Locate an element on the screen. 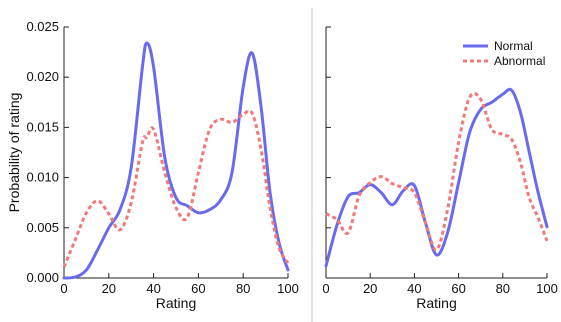 Image resolution: width=561 pixels, height=322 pixels. right-x-tick-label: 80 is located at coordinates (503, 288).